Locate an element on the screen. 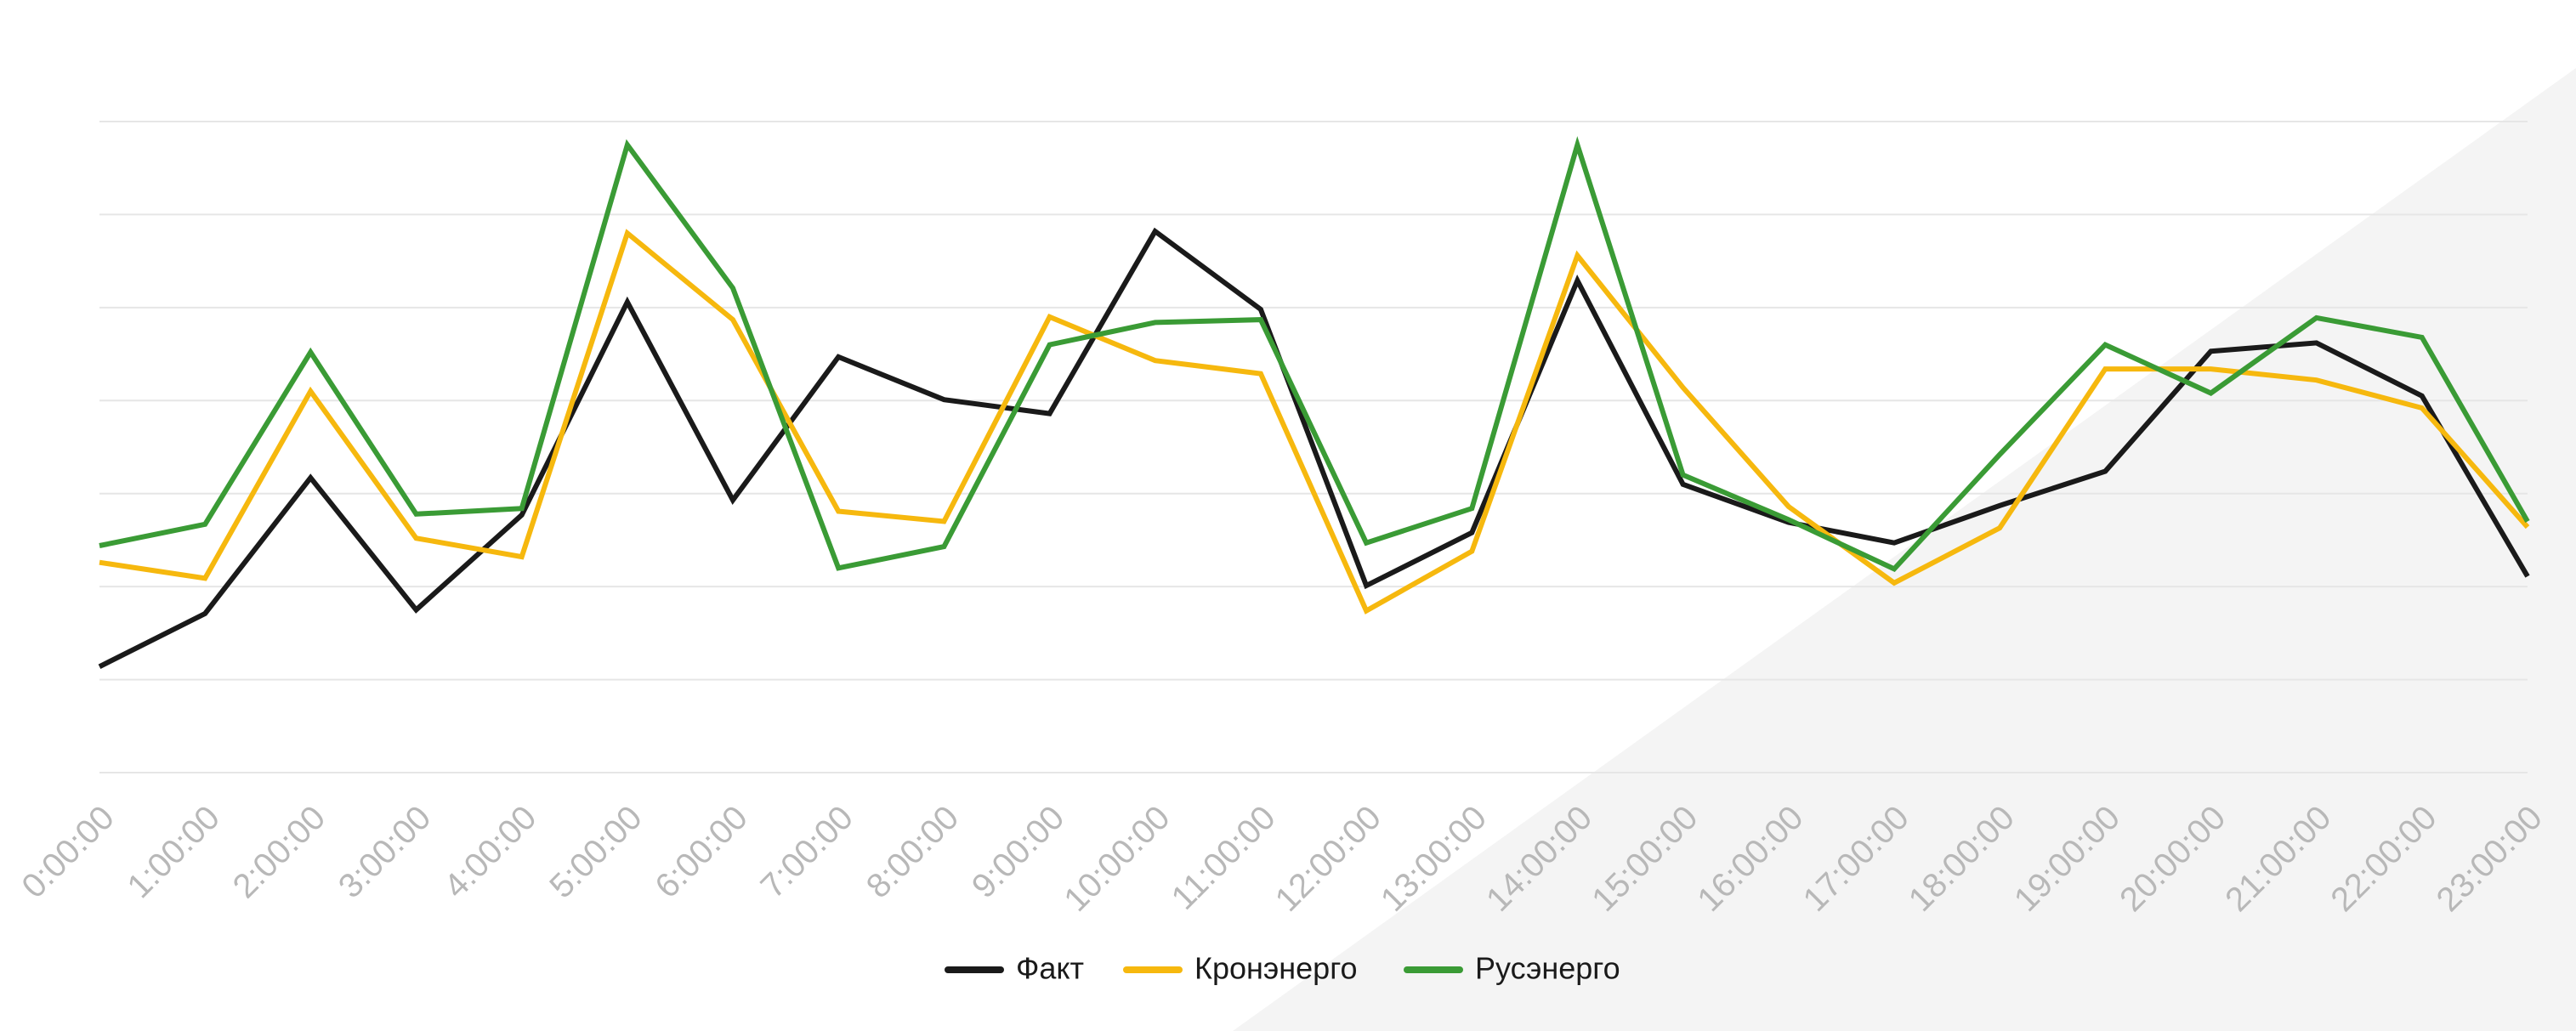  legend-label: Русэнерго is located at coordinates (1548, 968).